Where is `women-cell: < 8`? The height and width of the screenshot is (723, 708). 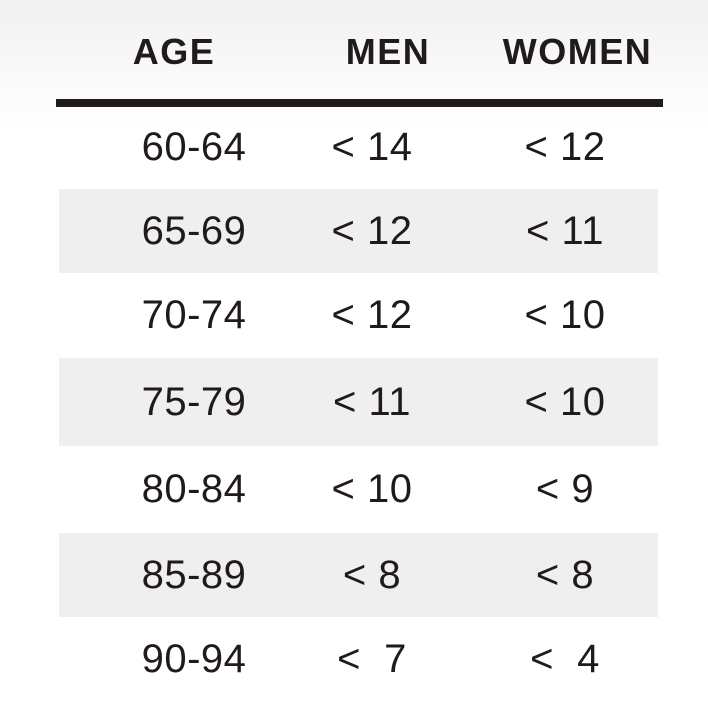
women-cell: < 8 is located at coordinates (565, 574).